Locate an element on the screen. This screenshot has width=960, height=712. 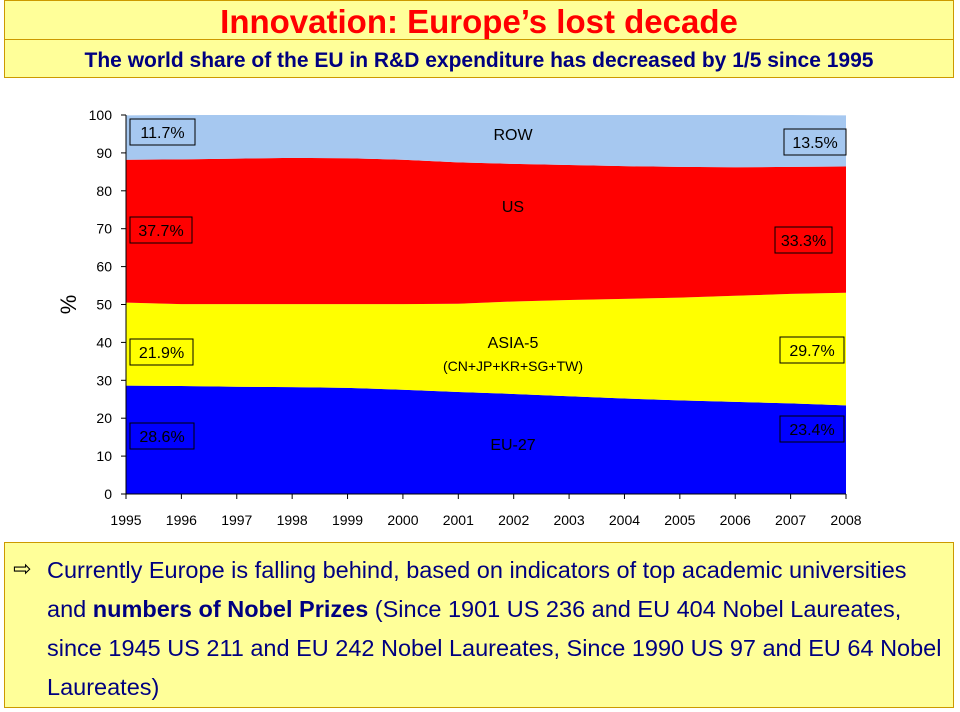
arrow-right-outline-icon: ⇨ is located at coordinates (22, 568).